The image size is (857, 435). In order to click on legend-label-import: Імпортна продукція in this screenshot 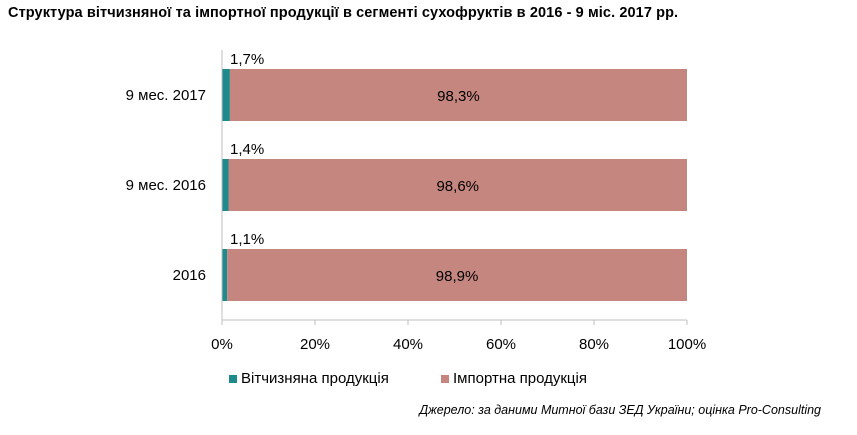, I will do `click(520, 378)`.